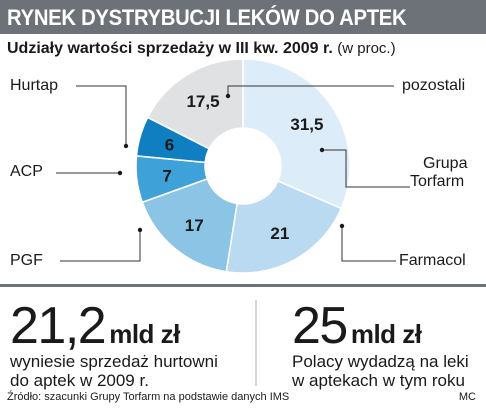 The height and width of the screenshot is (413, 486). Describe the element at coordinates (368, 244) in the screenshot. I see `leader-line-farmacol` at that location.